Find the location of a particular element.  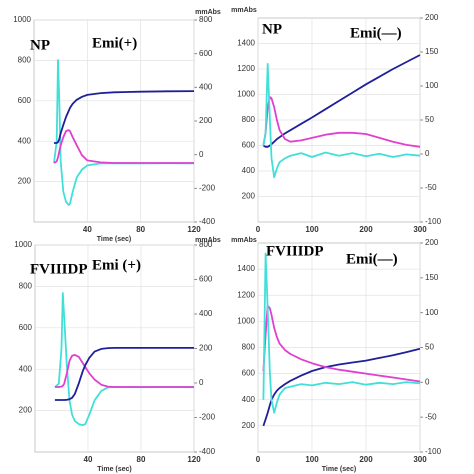

panel-annotation: Emi(+) is located at coordinates (114, 43).